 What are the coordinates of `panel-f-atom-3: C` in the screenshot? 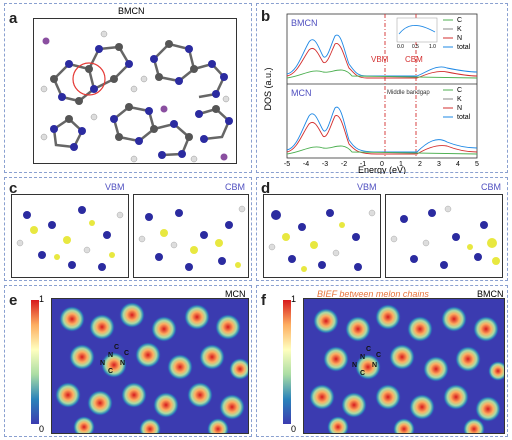 It's located at (362, 373).